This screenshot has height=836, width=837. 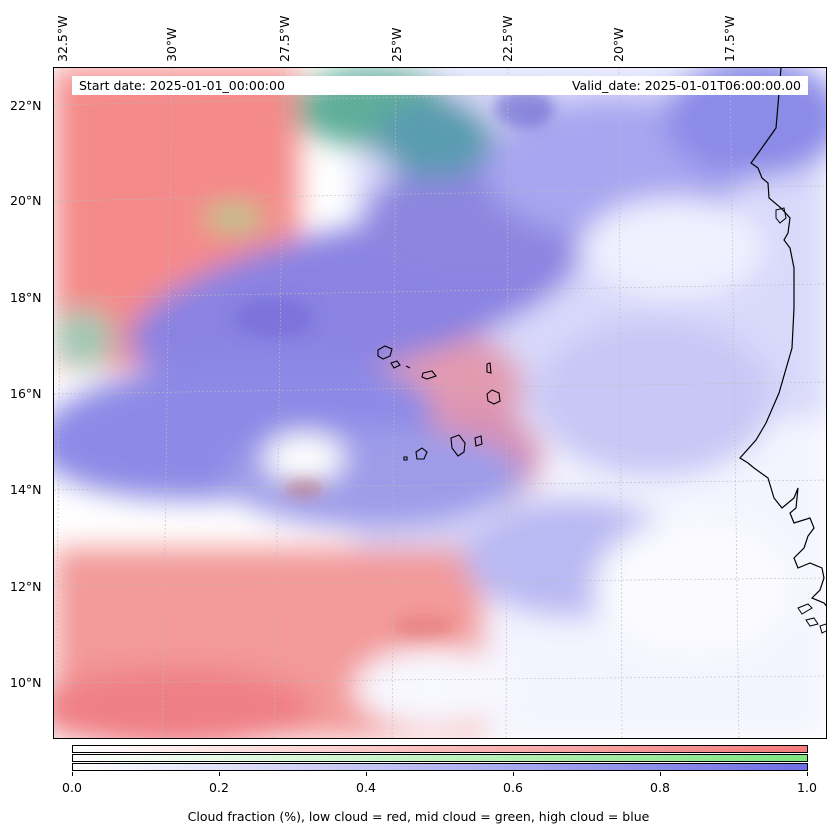 I want to click on lon-label: 27.5°W, so click(x=284, y=38).